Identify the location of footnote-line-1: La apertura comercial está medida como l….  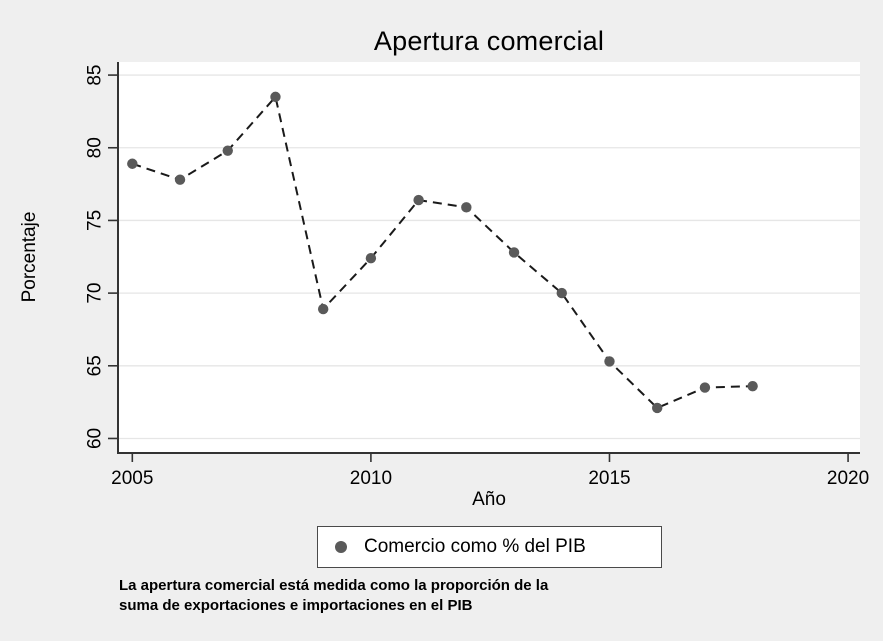
(334, 585).